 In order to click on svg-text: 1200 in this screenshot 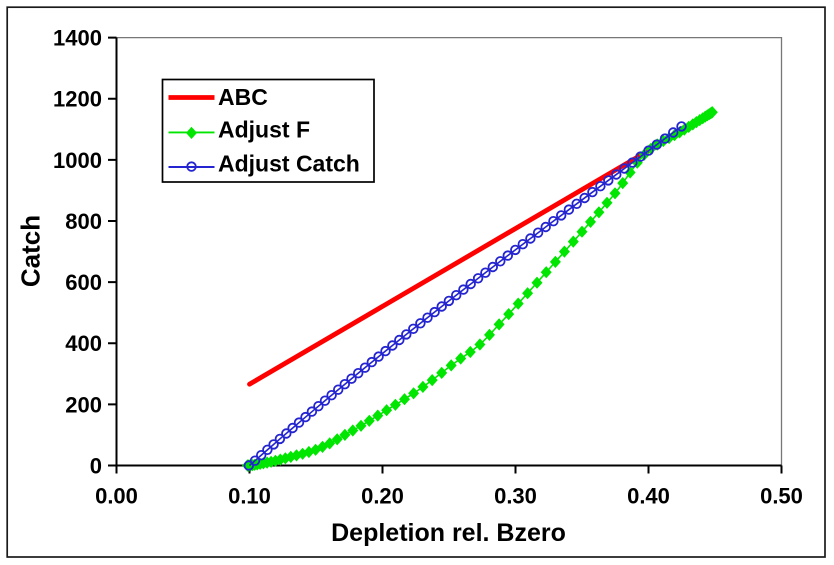, I will do `click(77, 99)`.